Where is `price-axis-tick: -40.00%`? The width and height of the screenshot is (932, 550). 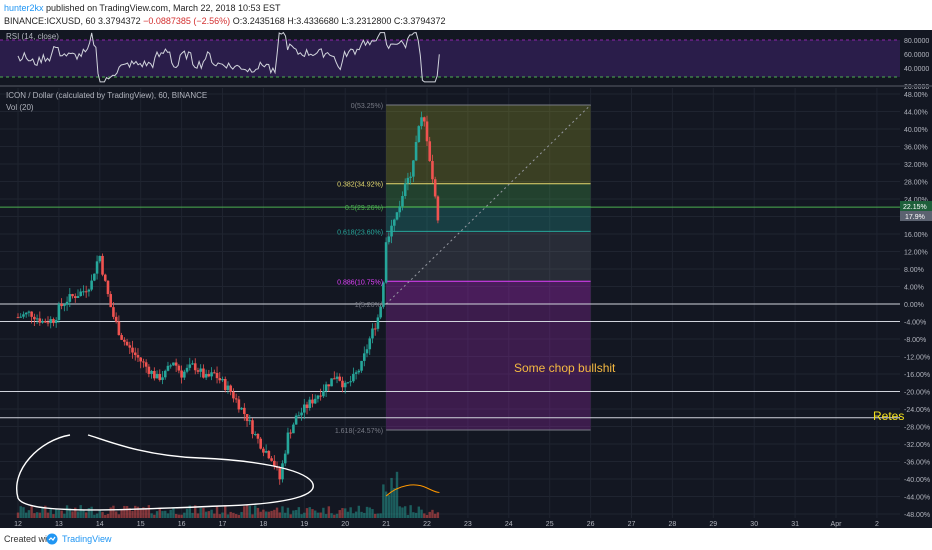 price-axis-tick: -40.00% is located at coordinates (917, 480).